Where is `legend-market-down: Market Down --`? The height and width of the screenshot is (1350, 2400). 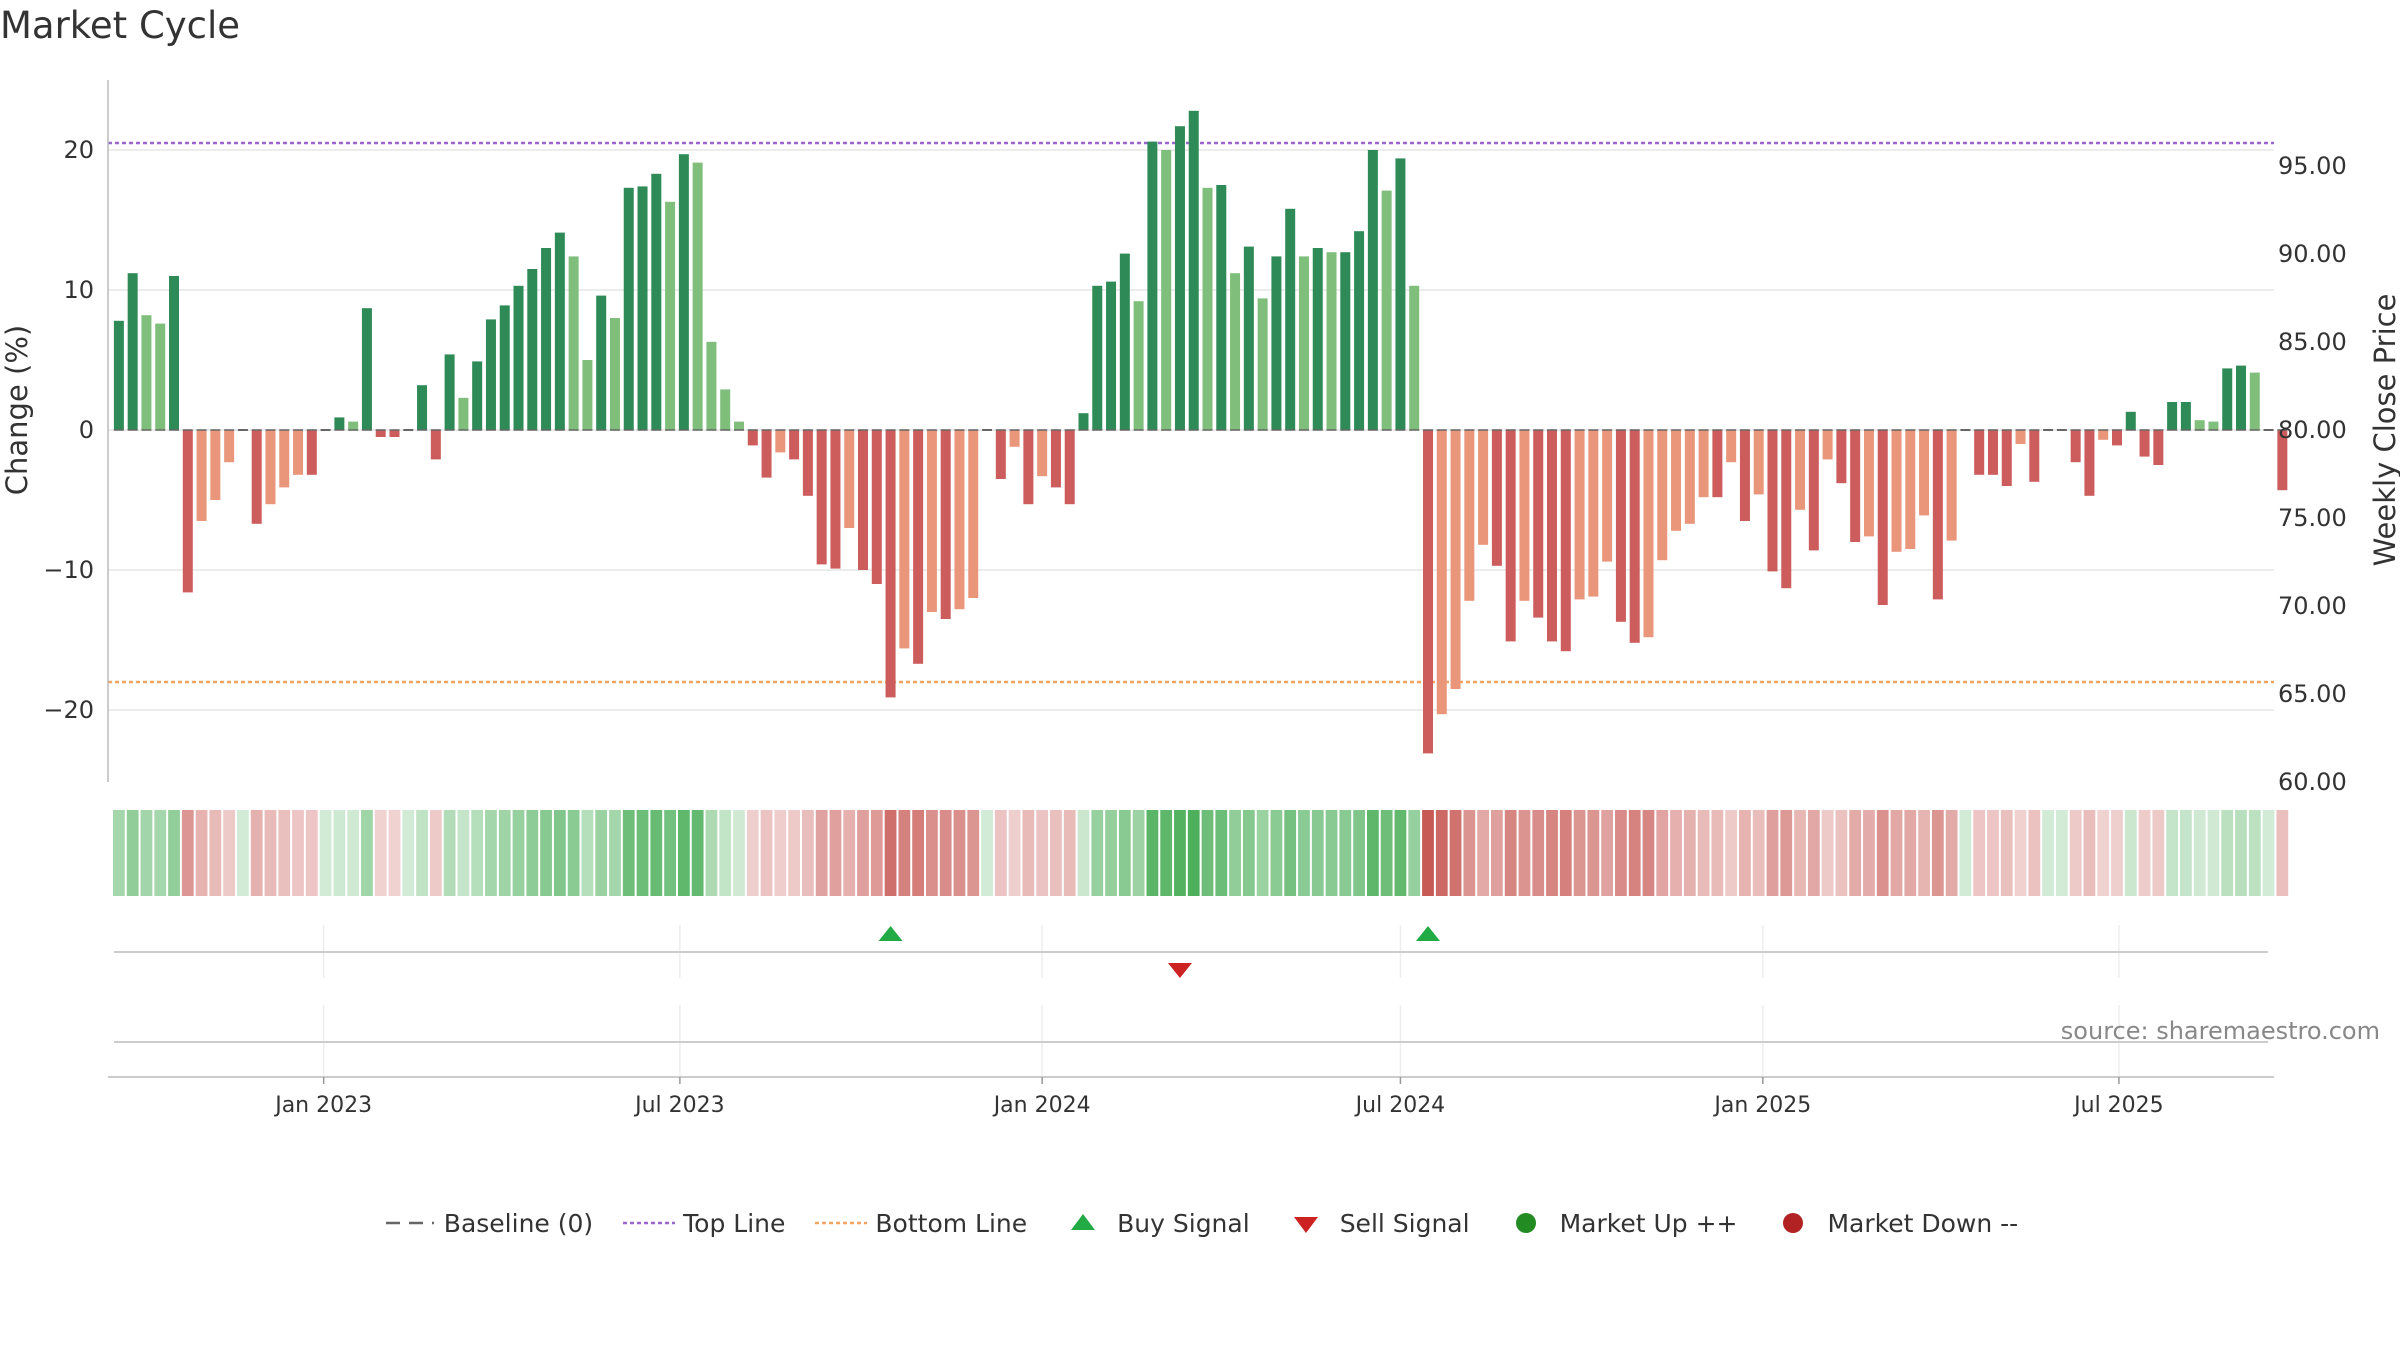 legend-market-down: Market Down -- is located at coordinates (1891, 1223).